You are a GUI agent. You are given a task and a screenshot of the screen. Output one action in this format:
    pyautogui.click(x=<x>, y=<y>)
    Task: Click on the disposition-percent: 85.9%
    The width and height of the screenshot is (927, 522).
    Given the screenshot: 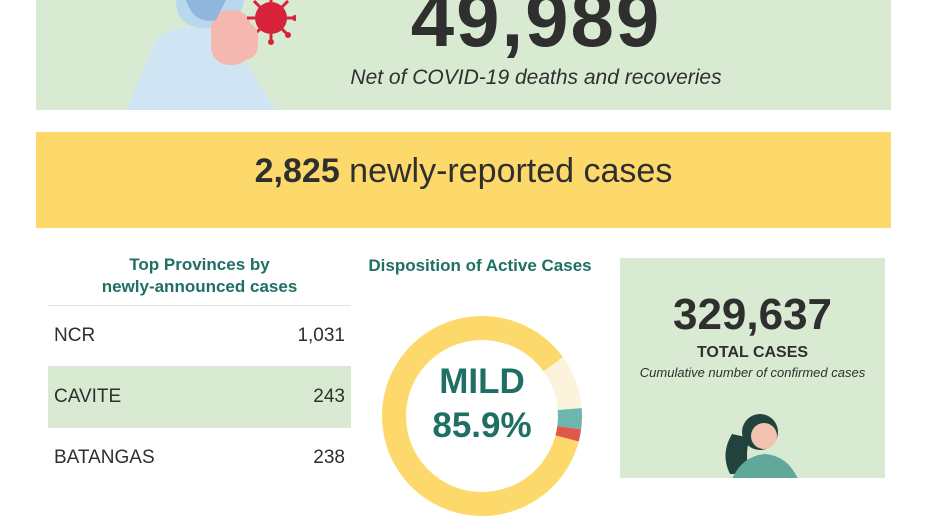 What is the action you would take?
    pyautogui.click(x=482, y=425)
    